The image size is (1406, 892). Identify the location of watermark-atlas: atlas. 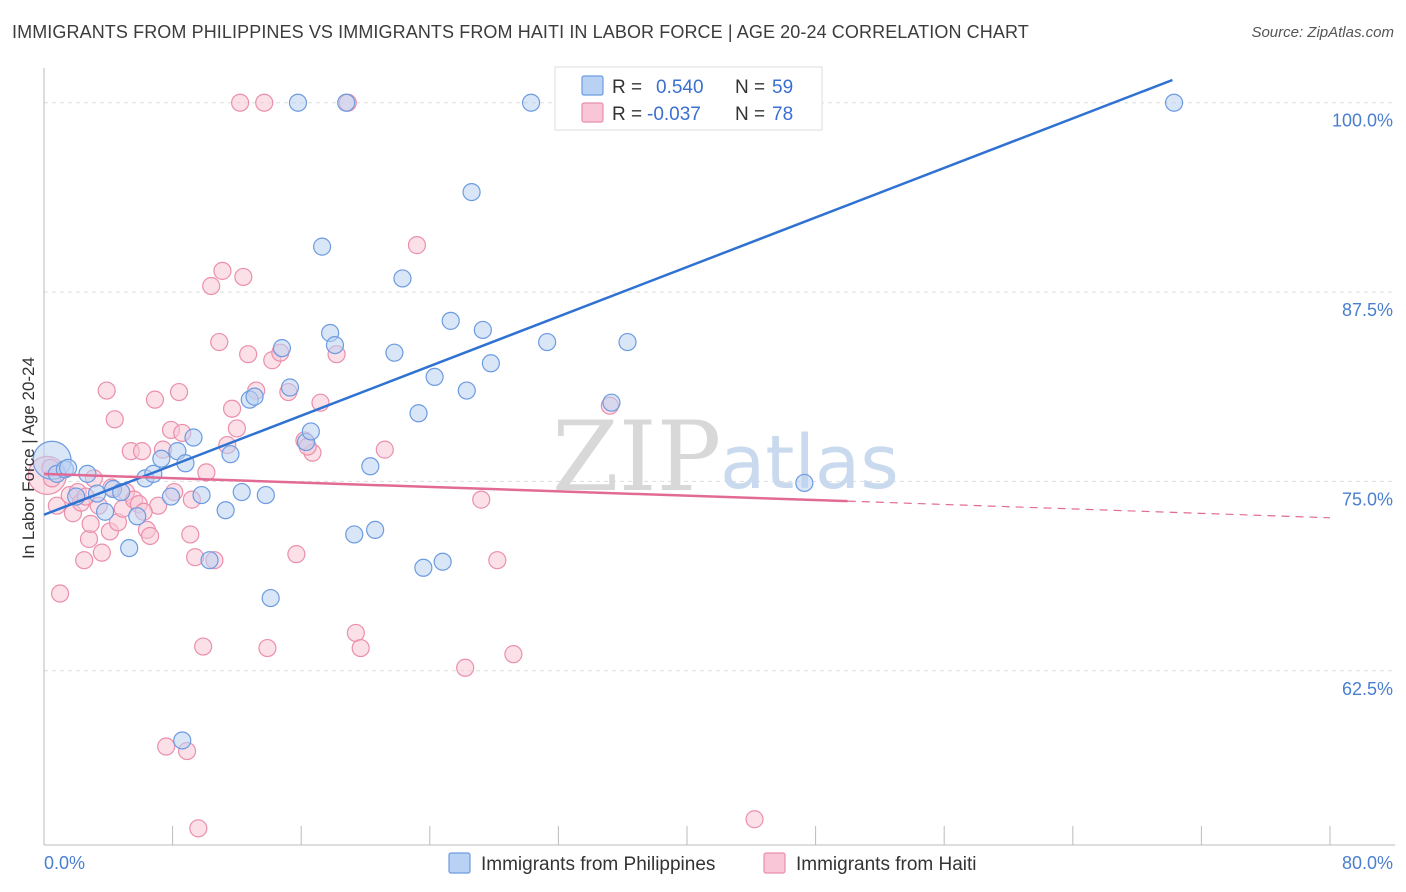
(809, 463).